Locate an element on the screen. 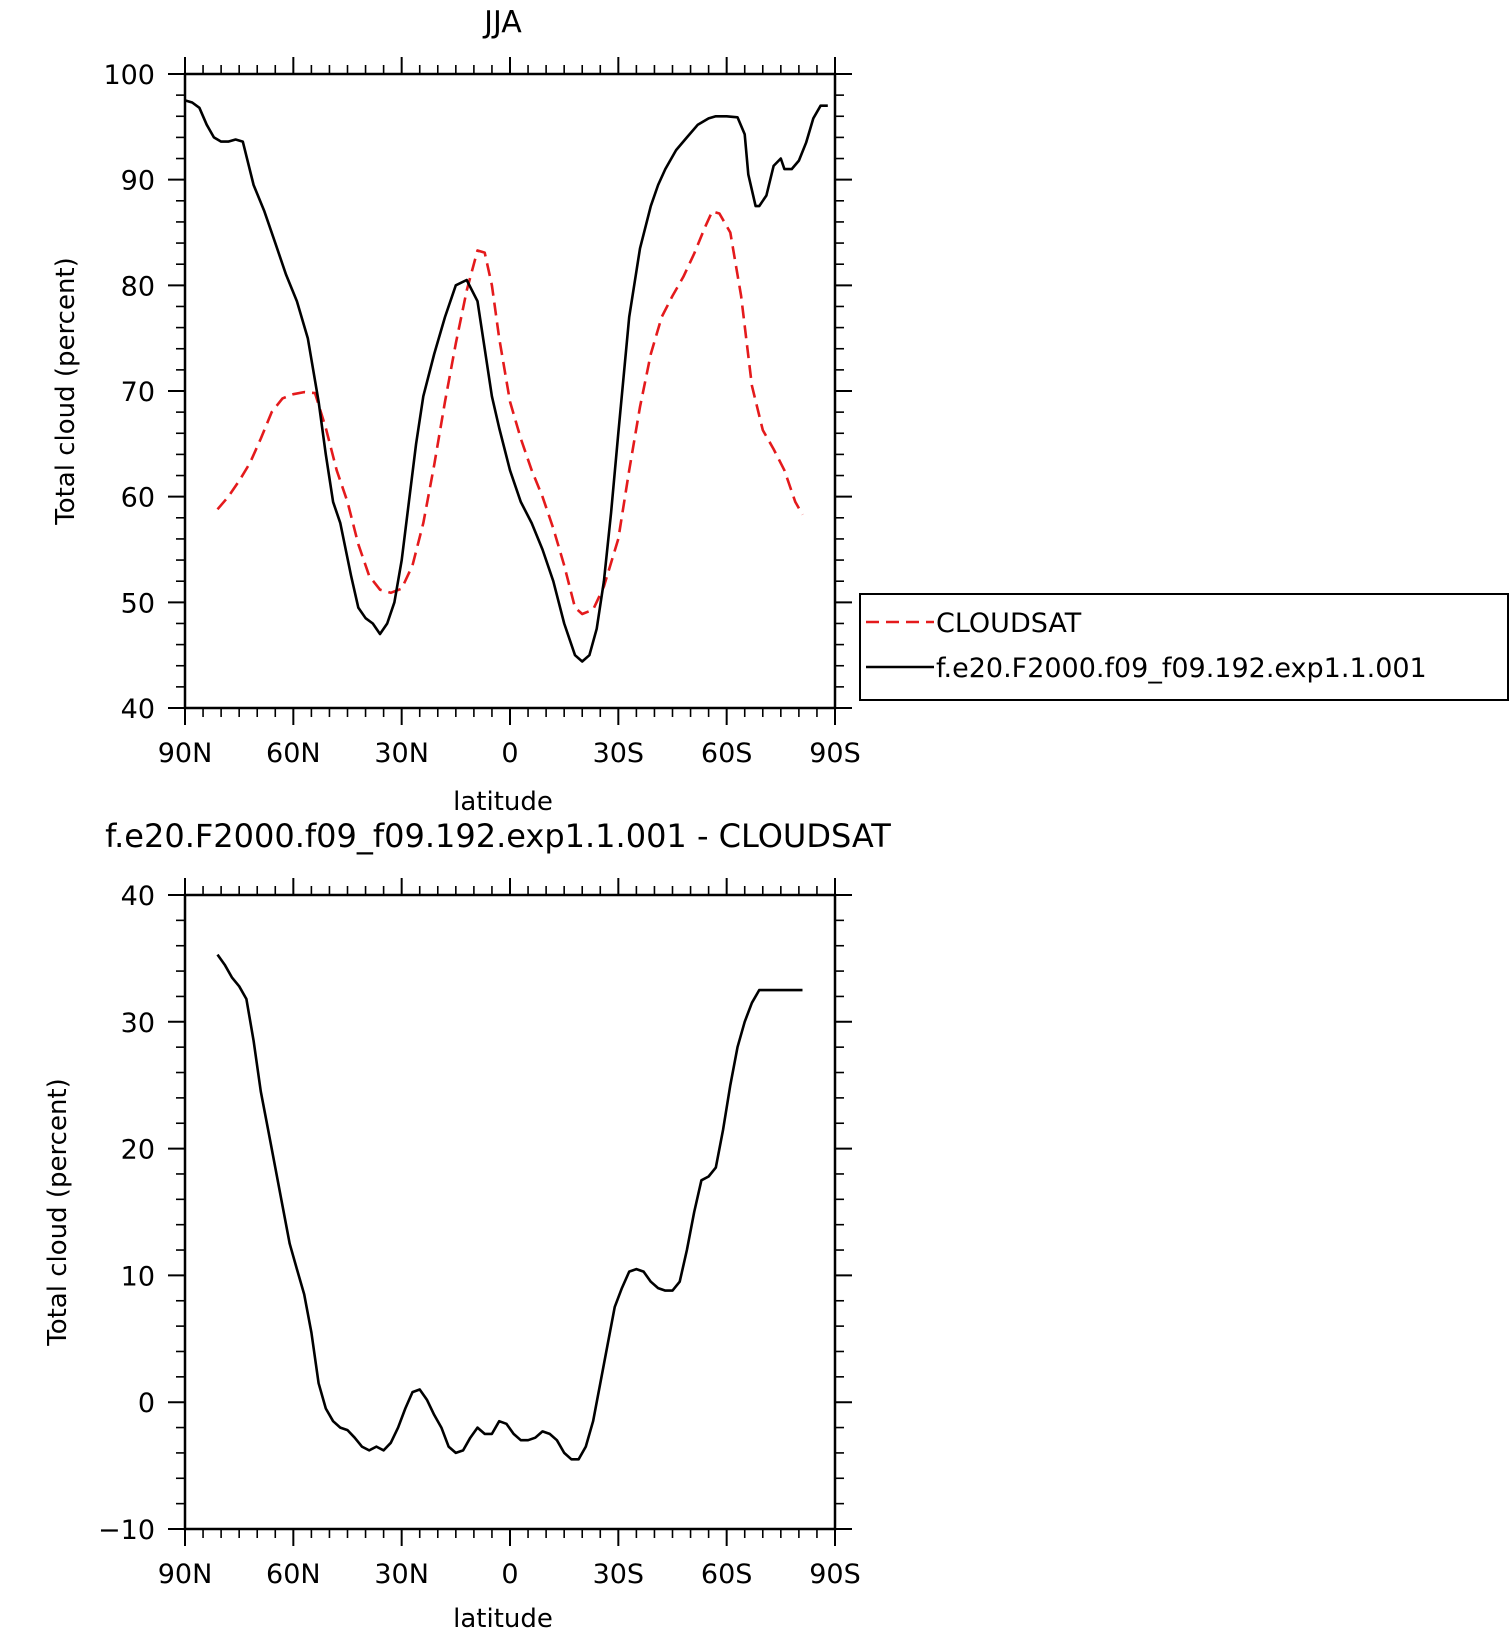 The image size is (1512, 1632). x-axis-label-top: latitude is located at coordinates (503, 802).